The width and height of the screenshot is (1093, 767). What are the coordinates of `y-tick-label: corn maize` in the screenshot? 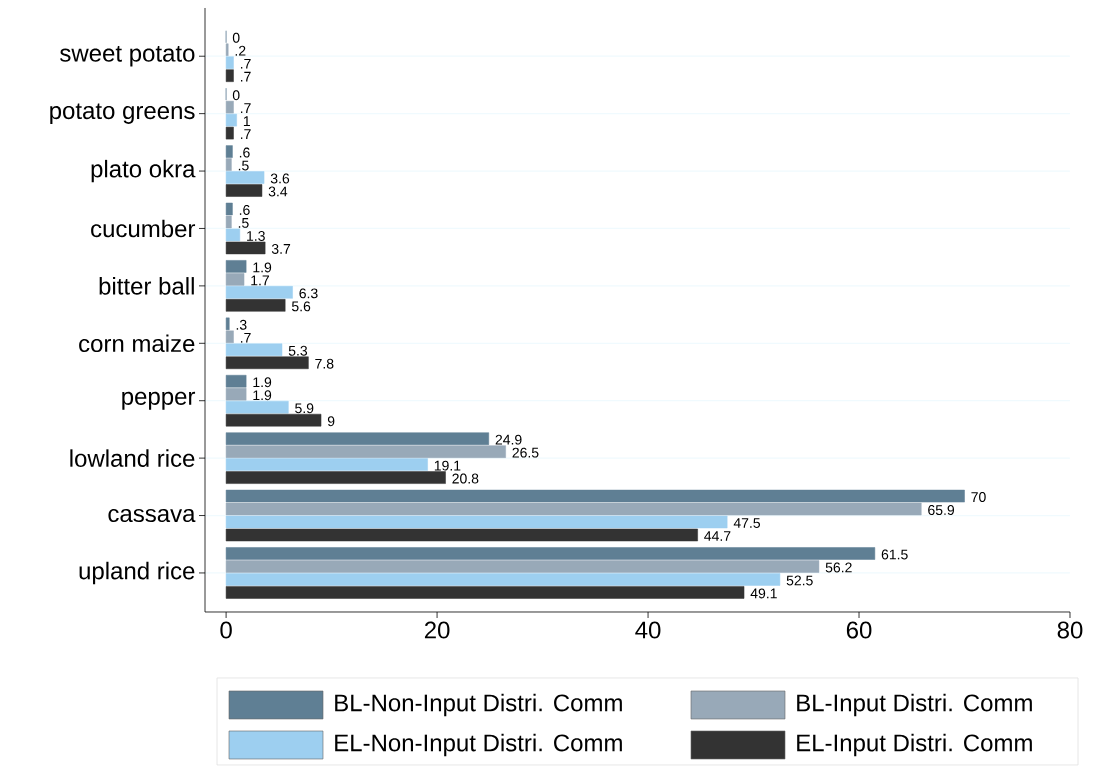 It's located at (137, 343).